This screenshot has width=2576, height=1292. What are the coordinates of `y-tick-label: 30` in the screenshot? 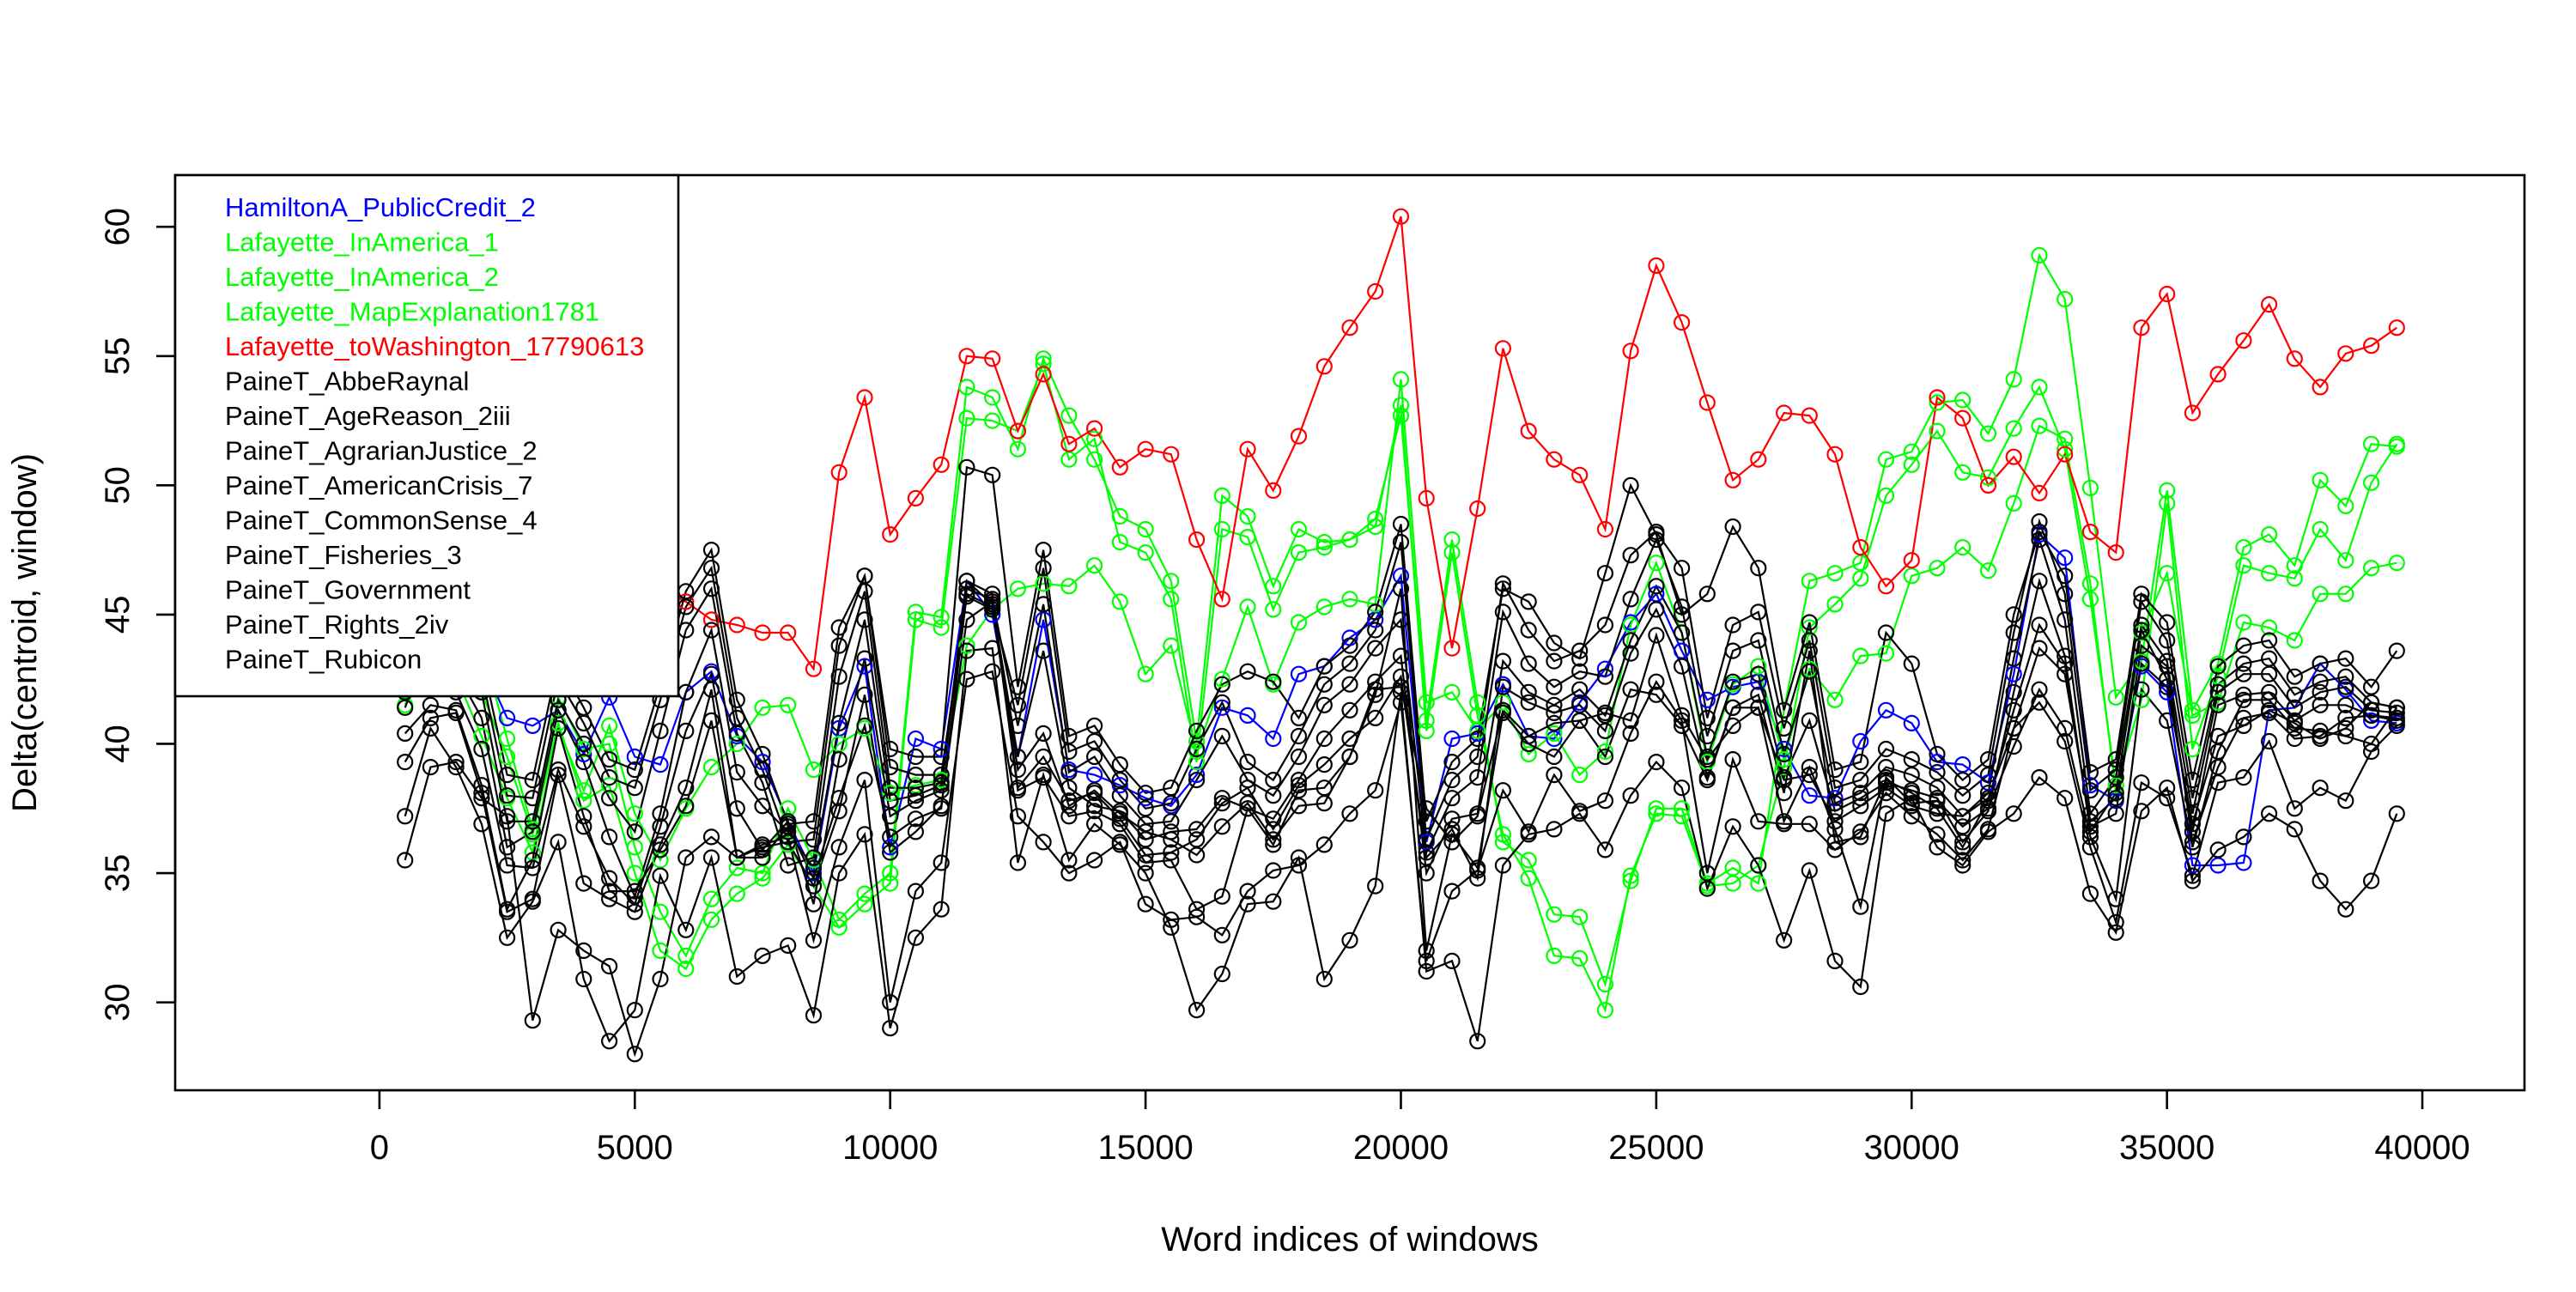 It's located at (118, 1002).